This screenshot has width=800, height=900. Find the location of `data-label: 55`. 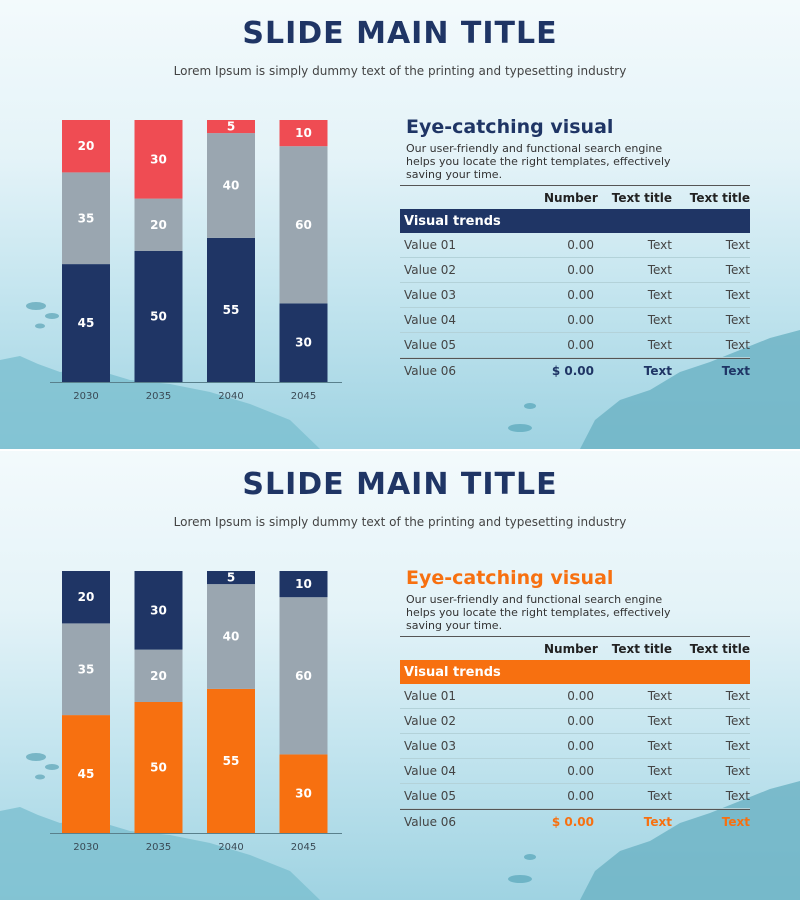

data-label: 55 is located at coordinates (231, 310).